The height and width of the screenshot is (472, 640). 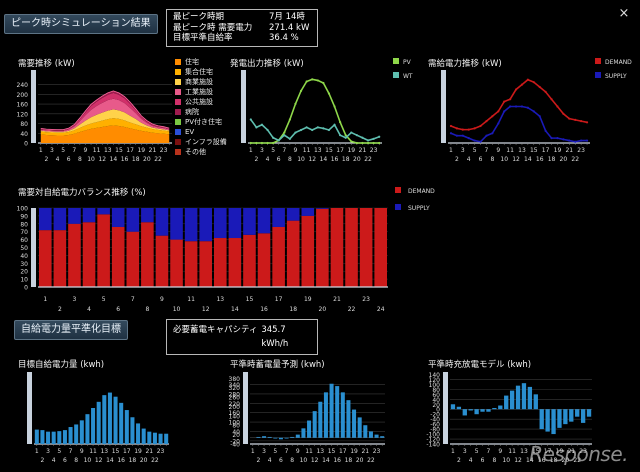 I want to click on x-tick-label: 15, so click(x=119, y=150).